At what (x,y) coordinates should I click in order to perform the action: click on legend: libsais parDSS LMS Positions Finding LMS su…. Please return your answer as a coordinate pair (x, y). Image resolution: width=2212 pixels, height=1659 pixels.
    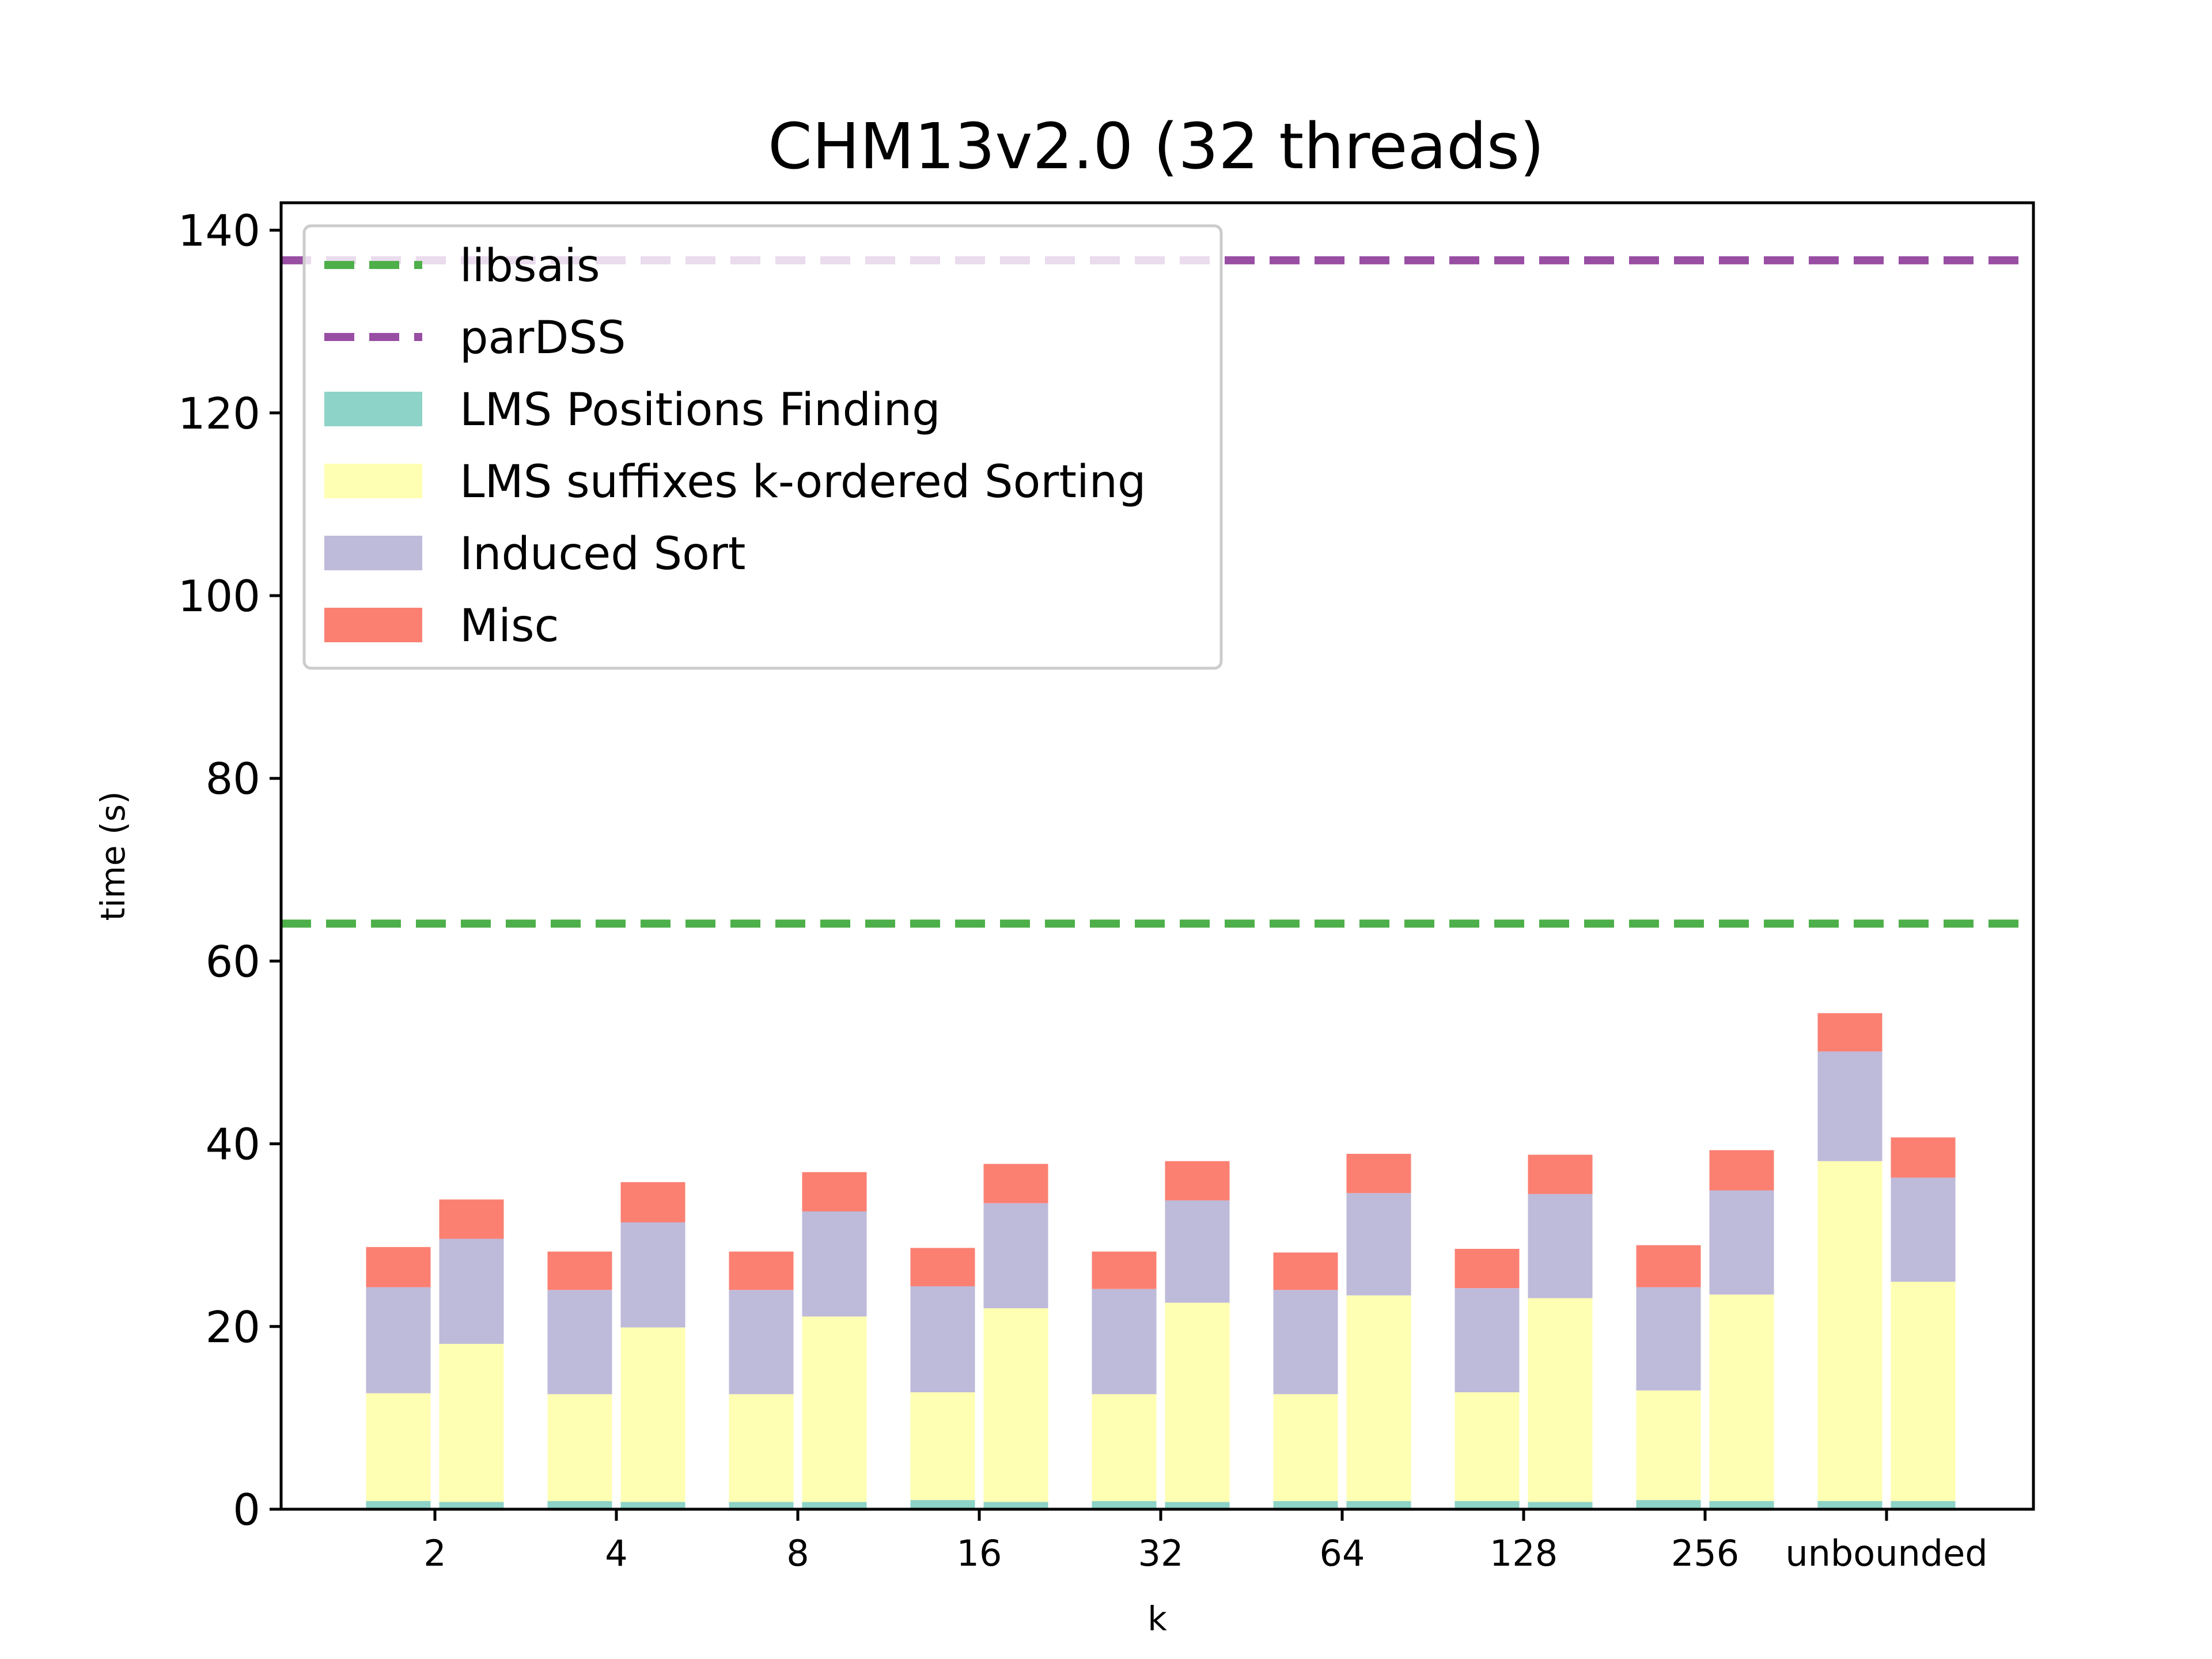
    Looking at the image, I should click on (762, 447).